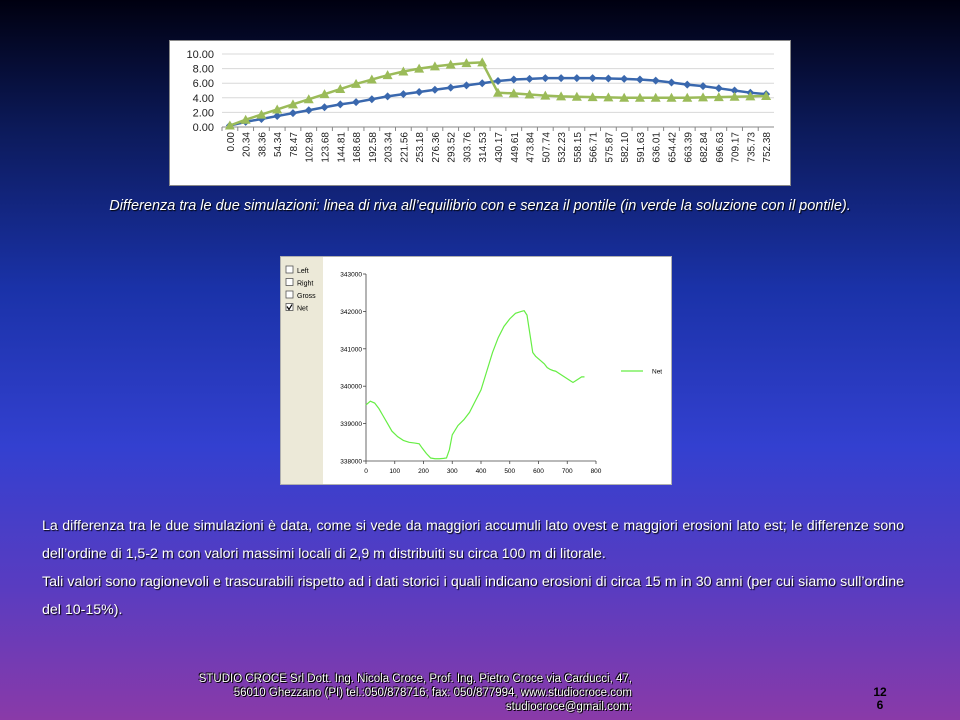 The image size is (960, 720). Describe the element at coordinates (351, 275) in the screenshot. I see `y-tick-label: 343000` at that location.